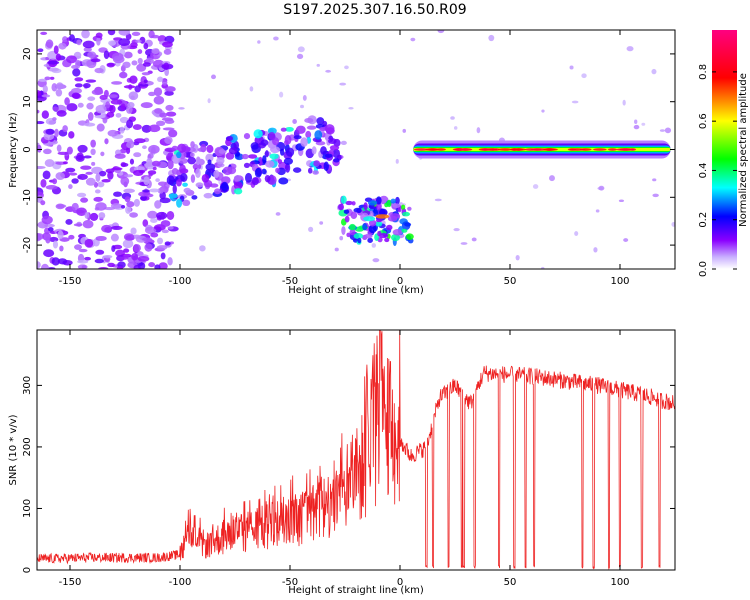 This screenshot has width=750, height=600. What do you see at coordinates (27, 570) in the screenshot?
I see `snr-ytick-label: 0` at bounding box center [27, 570].